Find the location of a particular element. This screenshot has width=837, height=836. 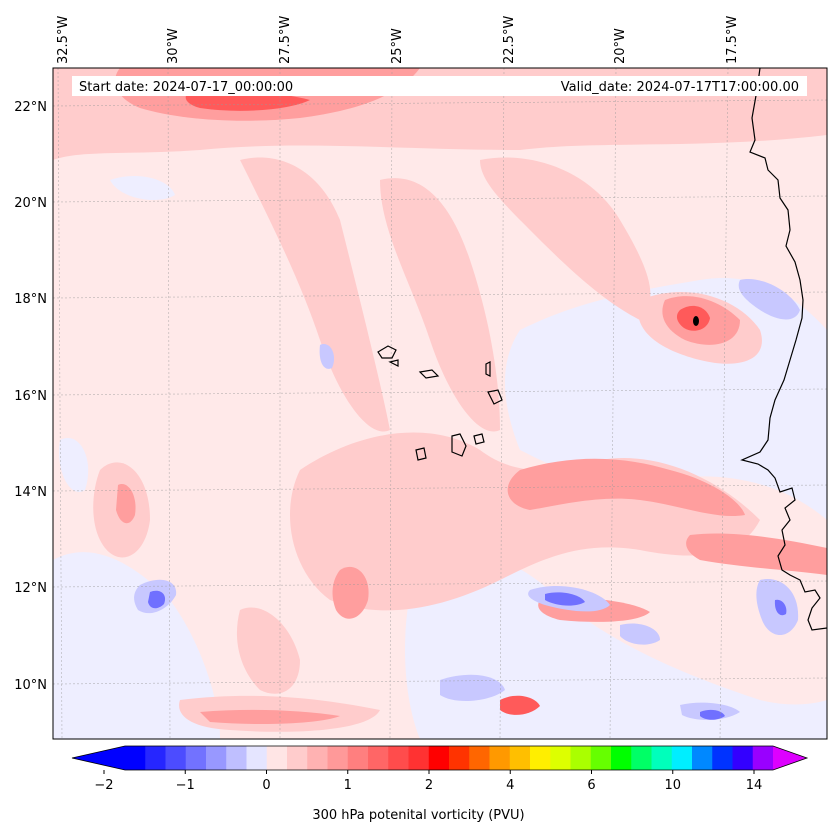

lat-label: 22°N is located at coordinates (30, 107).